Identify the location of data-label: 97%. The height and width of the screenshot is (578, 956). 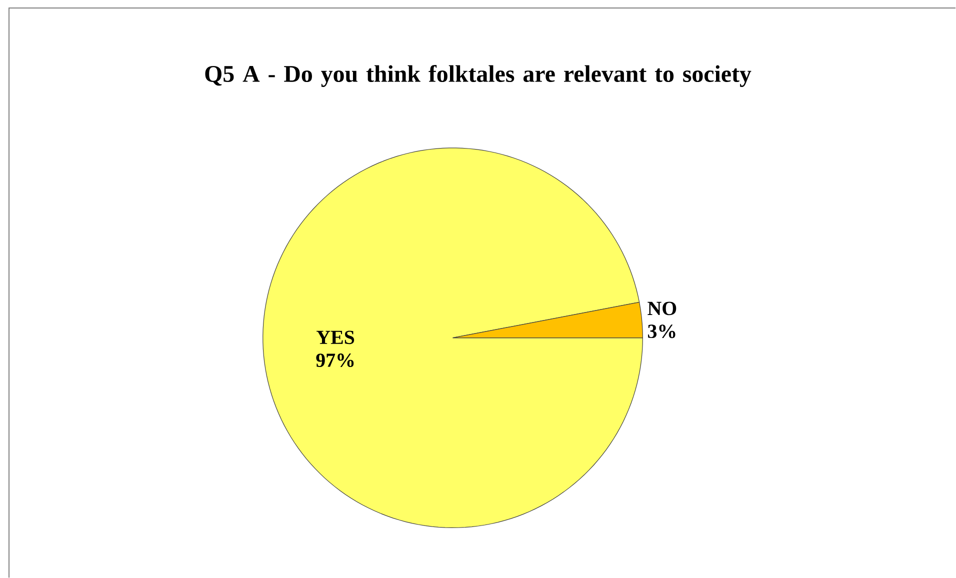
(335, 360).